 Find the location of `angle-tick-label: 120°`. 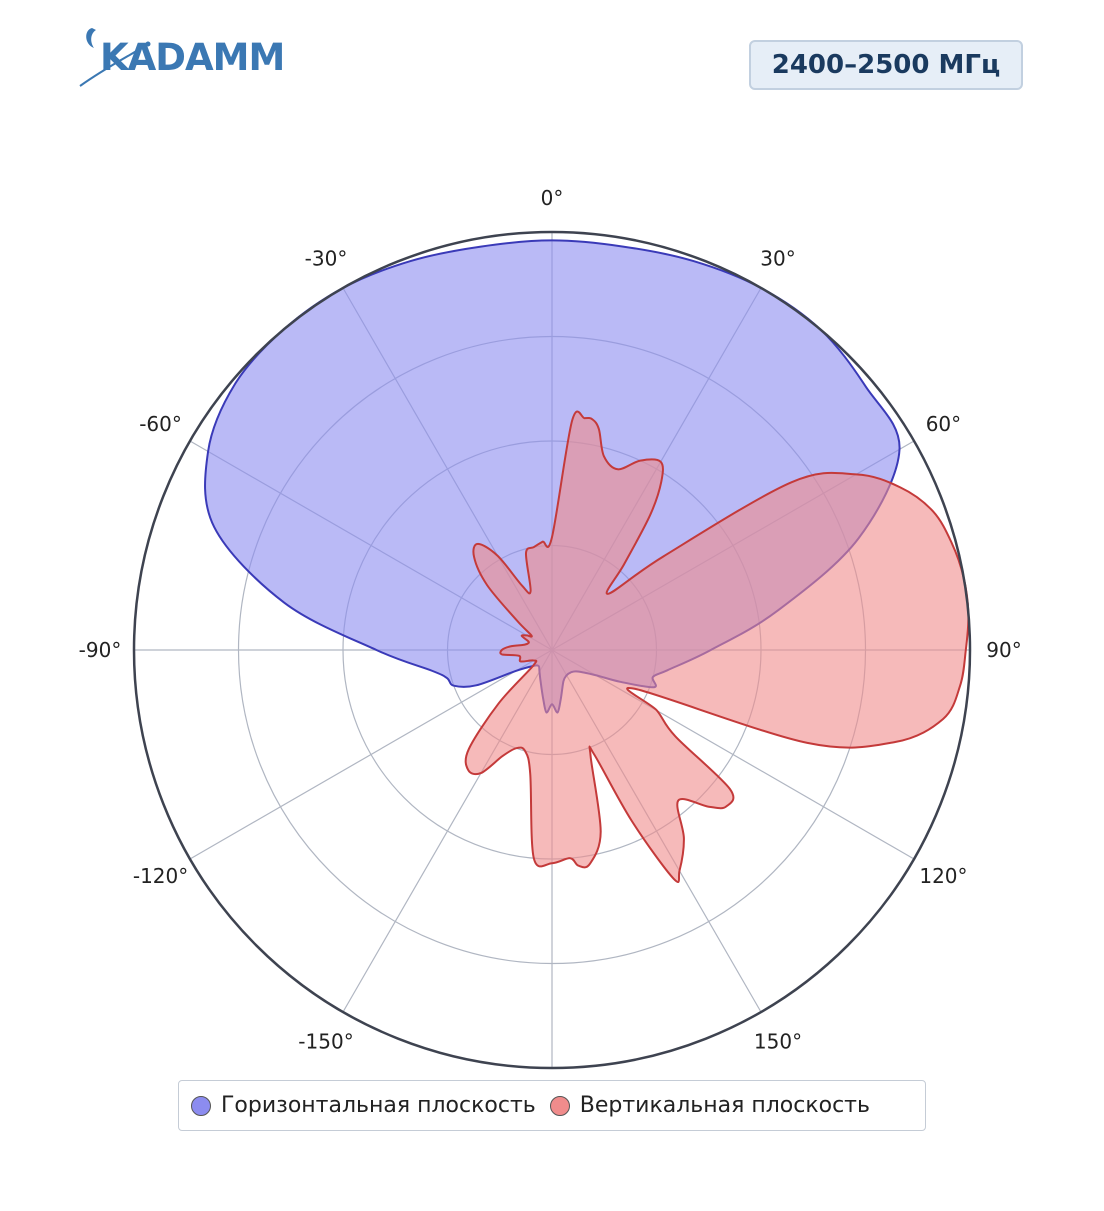

angle-tick-label: 120° is located at coordinates (943, 876).